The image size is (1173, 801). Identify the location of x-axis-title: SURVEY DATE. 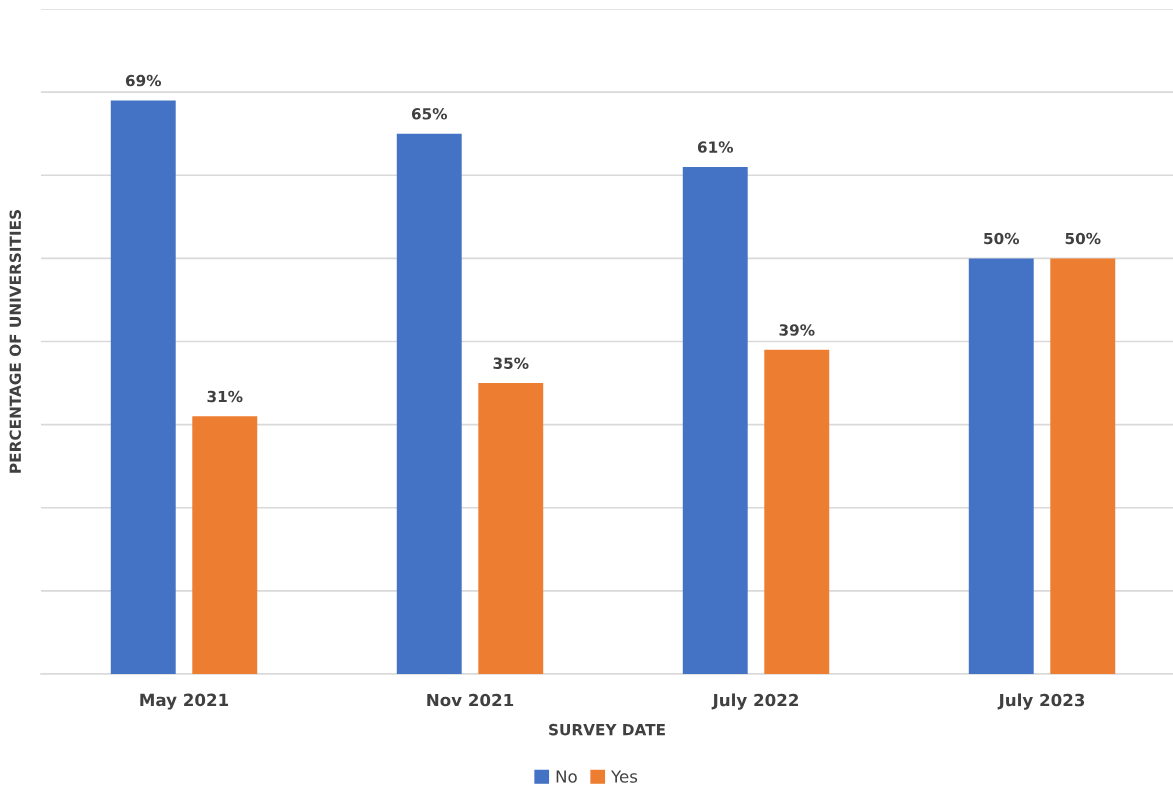
(607, 729).